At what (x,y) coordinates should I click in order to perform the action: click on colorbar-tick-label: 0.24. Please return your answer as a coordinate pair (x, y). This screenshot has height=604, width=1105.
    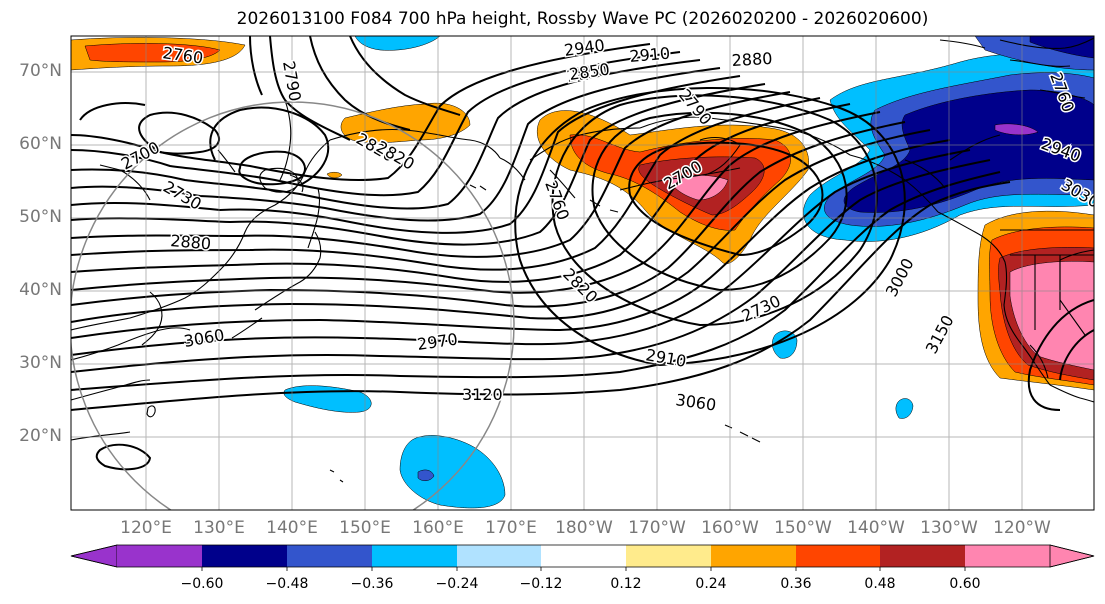
    Looking at the image, I should click on (711, 584).